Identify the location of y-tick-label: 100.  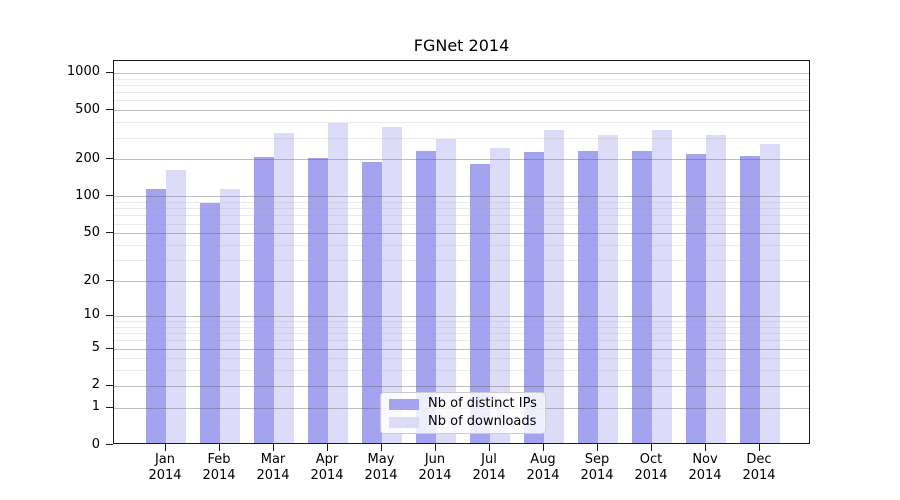
(87, 195).